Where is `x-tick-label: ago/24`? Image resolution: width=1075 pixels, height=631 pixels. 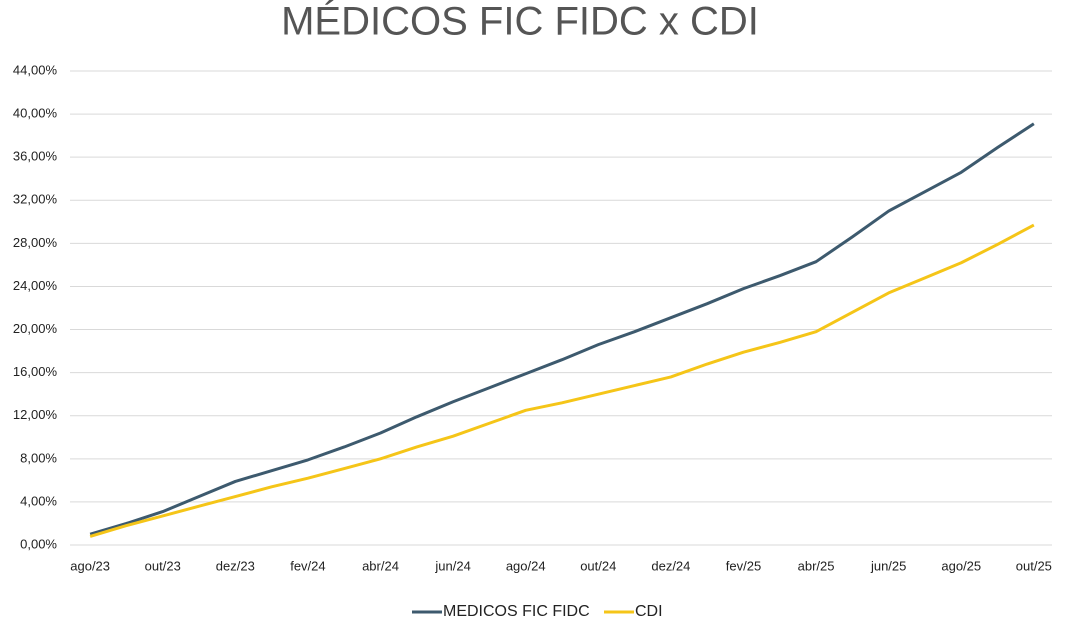
x-tick-label: ago/24 is located at coordinates (526, 565).